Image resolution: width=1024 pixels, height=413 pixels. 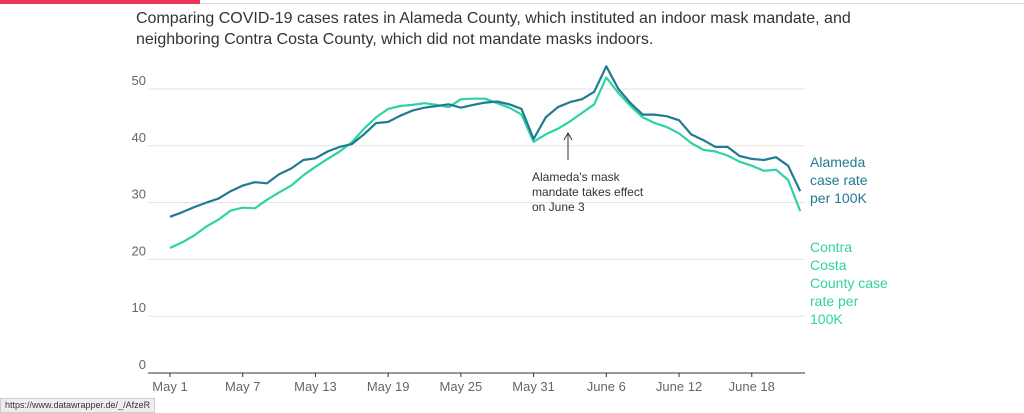 What do you see at coordinates (679, 386) in the screenshot?
I see `x-tick-label: June 12` at bounding box center [679, 386].